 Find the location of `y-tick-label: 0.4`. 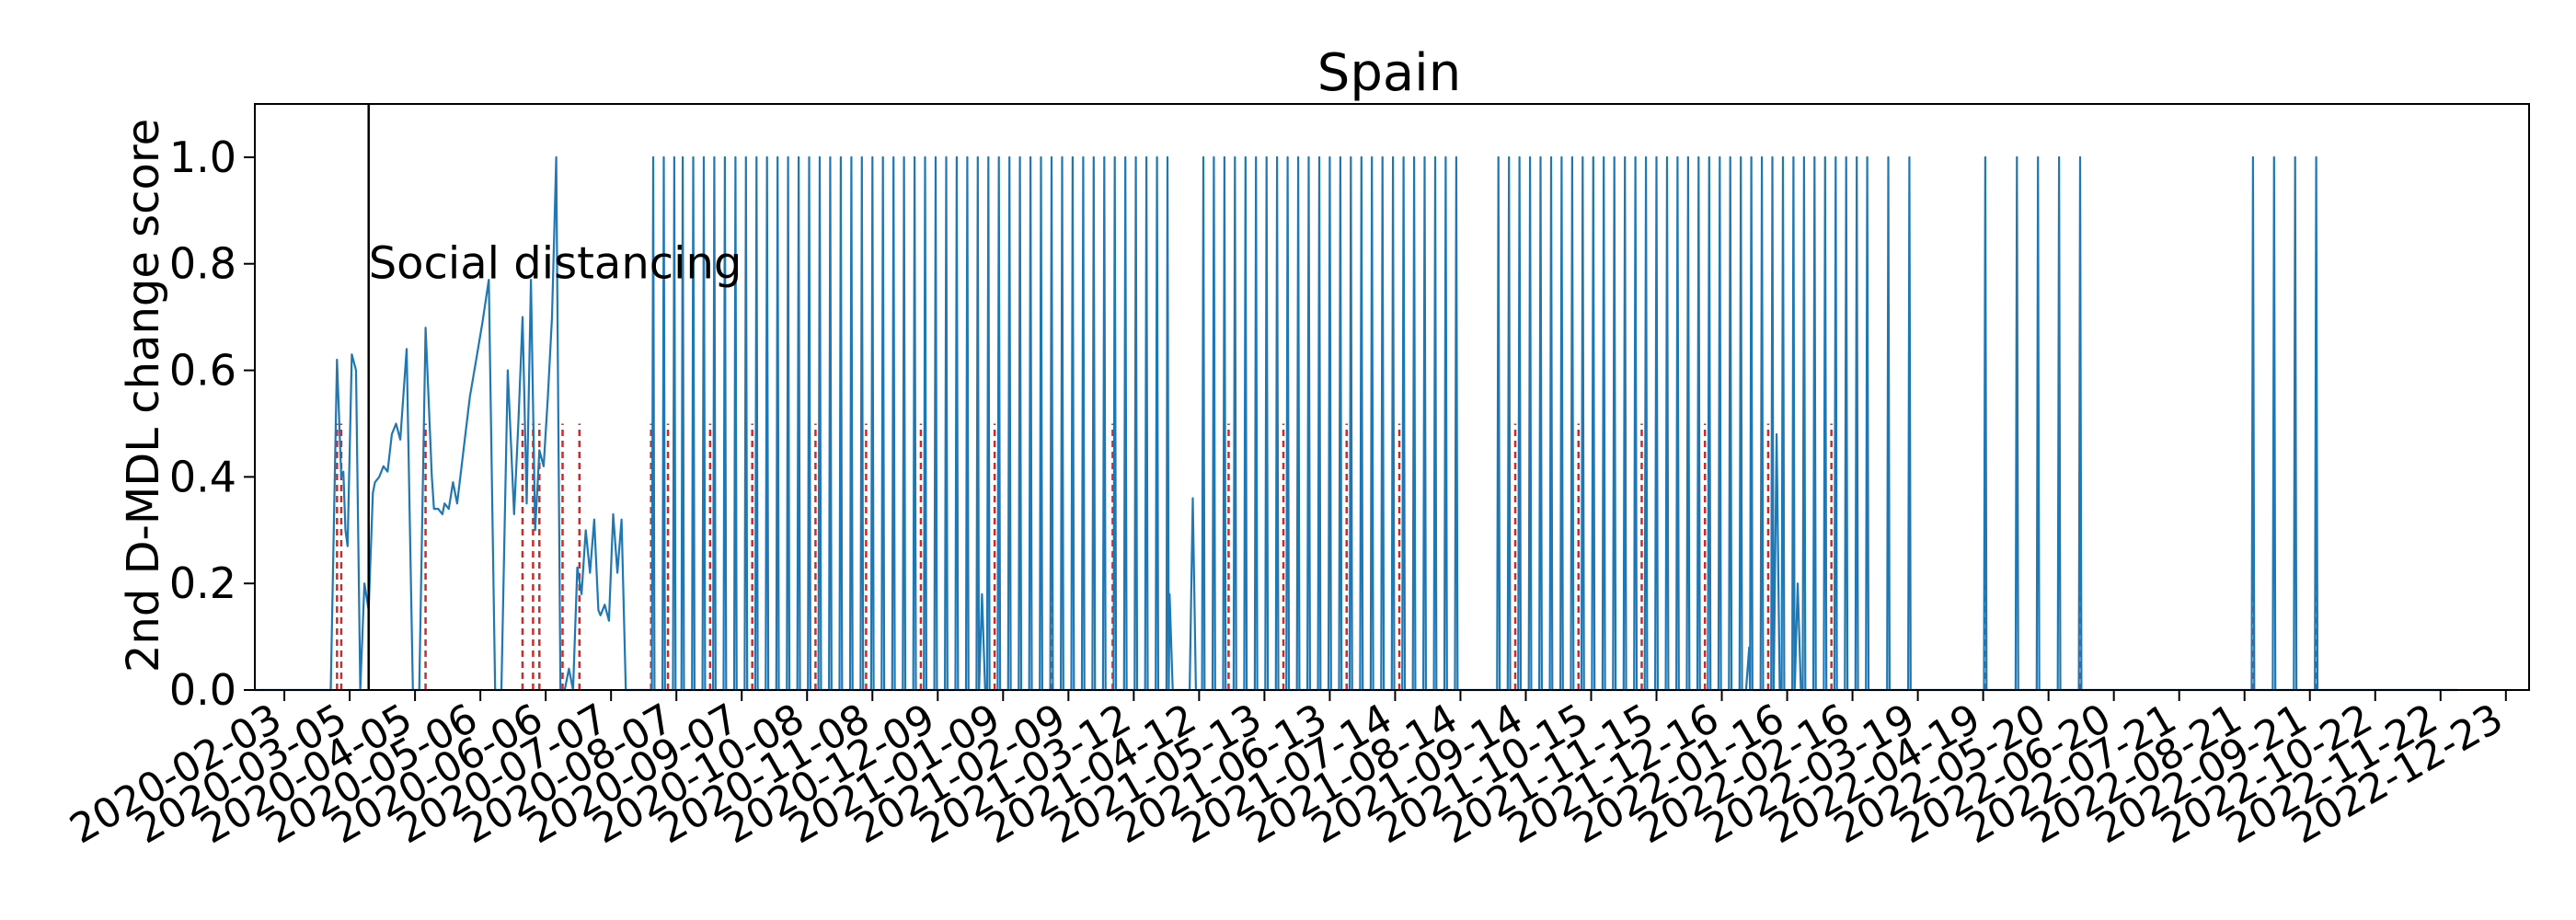

y-tick-label: 0.4 is located at coordinates (202, 476).